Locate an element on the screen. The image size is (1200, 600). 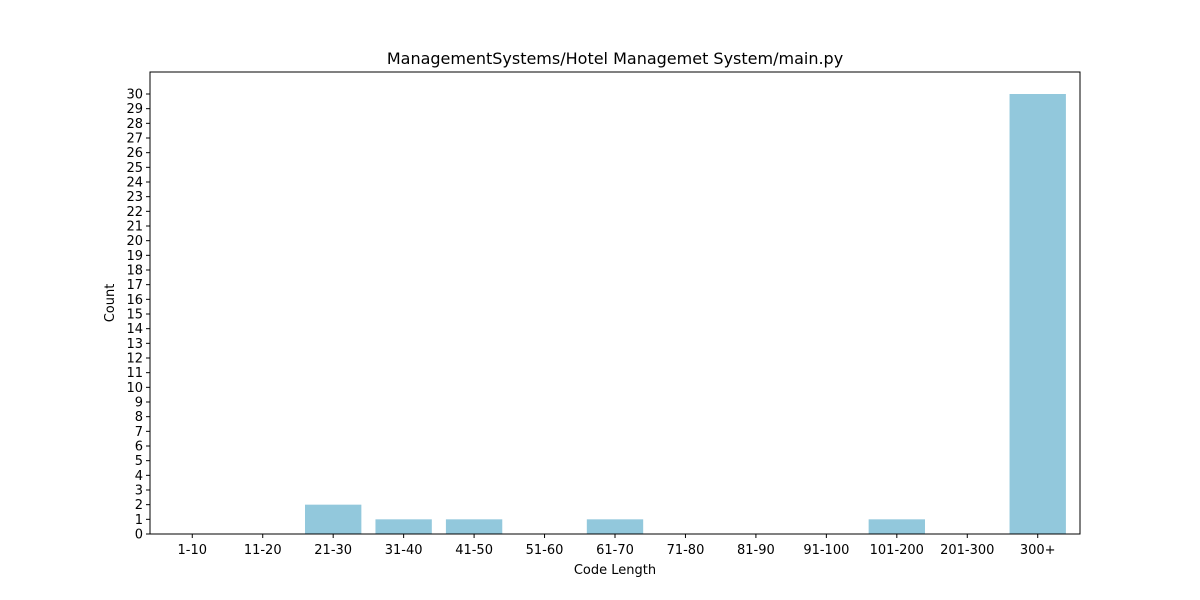
y-tick-label: 22 is located at coordinates (134, 212).